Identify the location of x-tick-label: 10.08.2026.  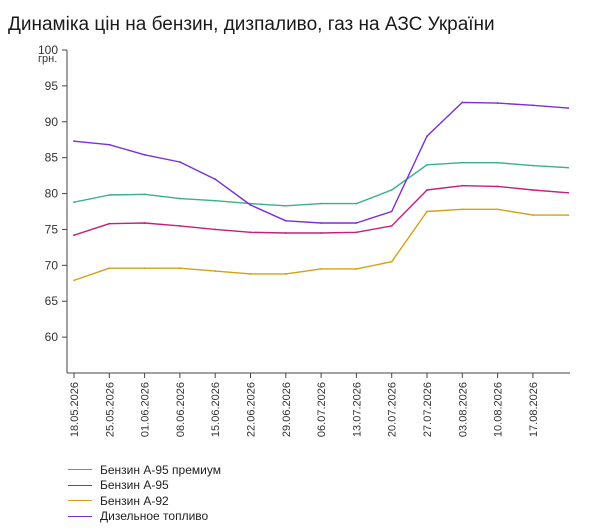
(499, 409).